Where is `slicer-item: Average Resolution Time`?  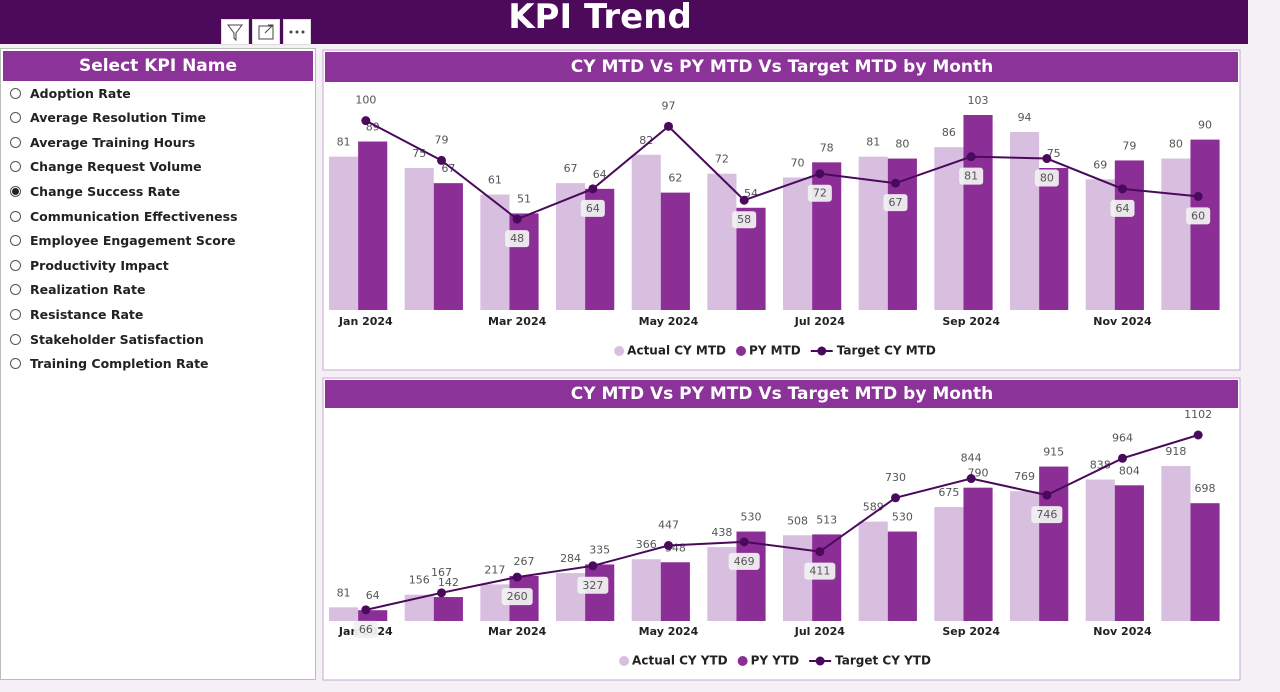 slicer-item: Average Resolution Time is located at coordinates (108, 118).